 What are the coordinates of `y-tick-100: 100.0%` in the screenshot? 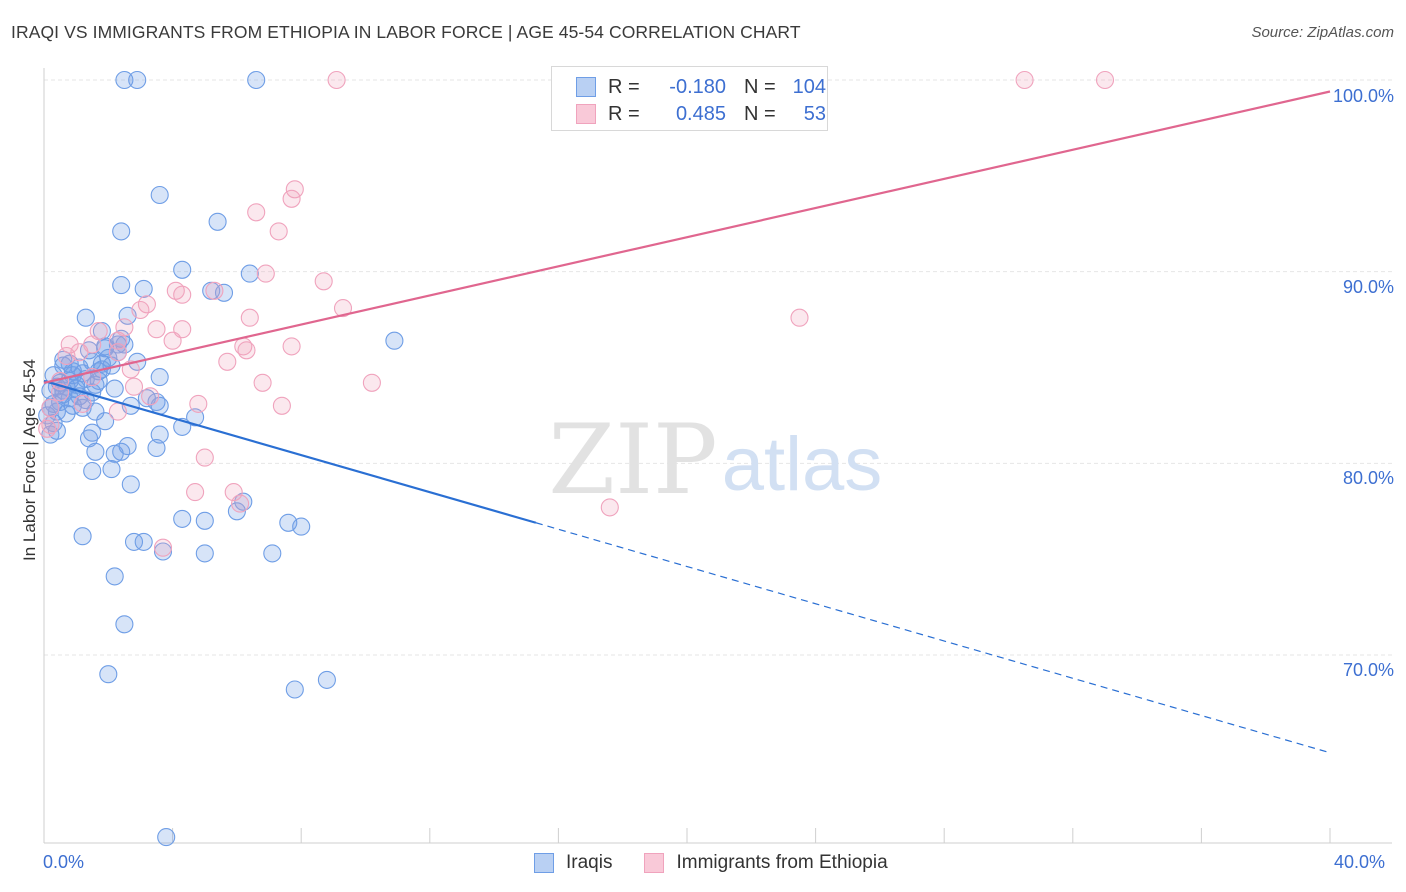 It's located at (1363, 96).